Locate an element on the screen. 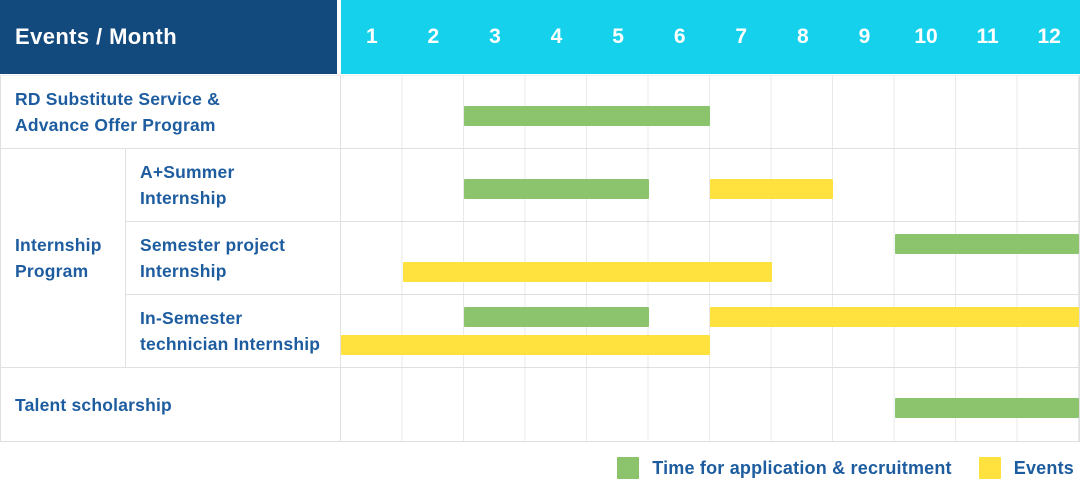 The height and width of the screenshot is (494, 1080). event-label-4: Talent scholarship is located at coordinates (171, 404).